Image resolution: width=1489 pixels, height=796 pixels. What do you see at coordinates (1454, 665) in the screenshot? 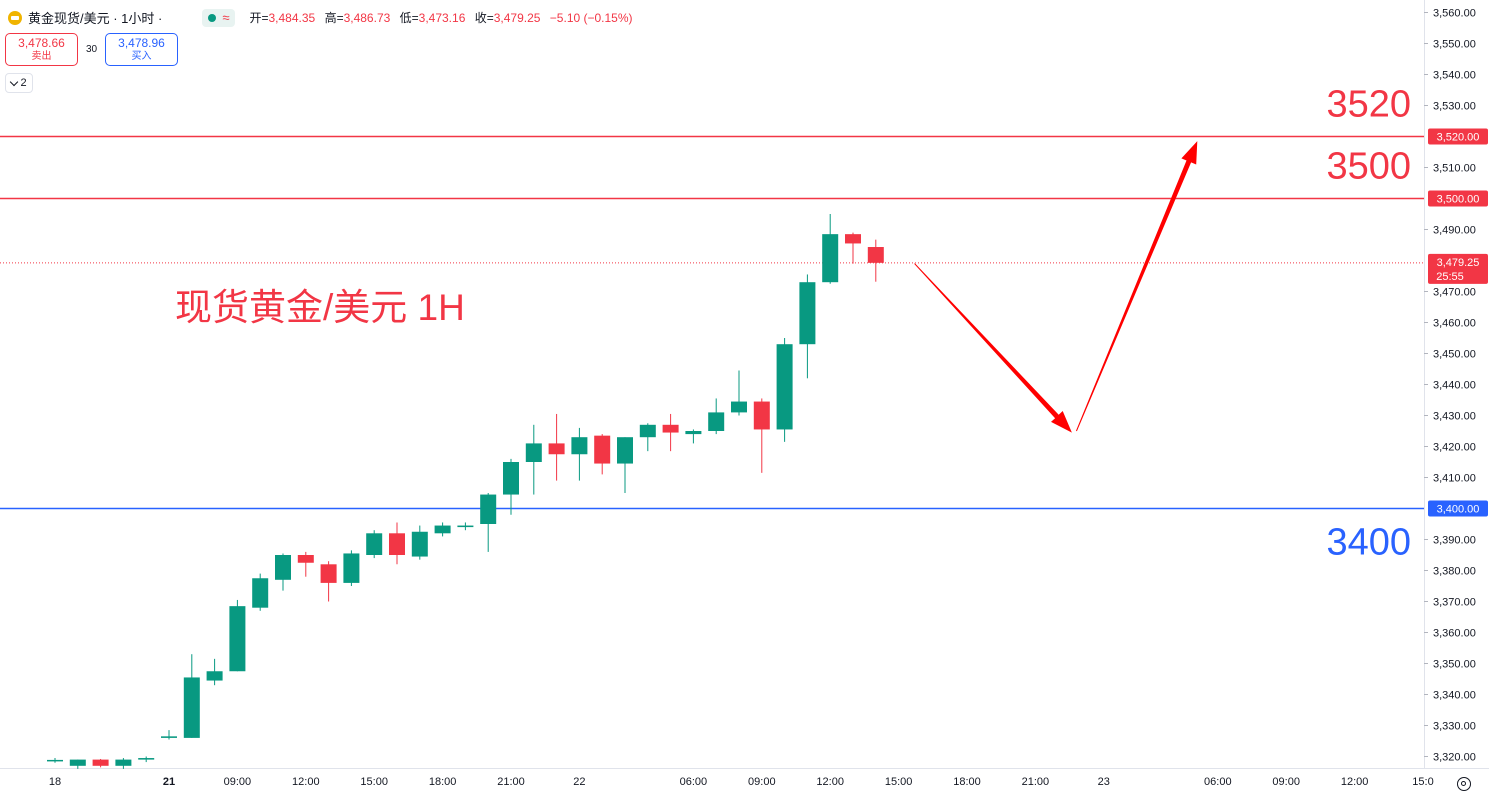
I see `price-tick-label: 3,350.00` at bounding box center [1454, 665].